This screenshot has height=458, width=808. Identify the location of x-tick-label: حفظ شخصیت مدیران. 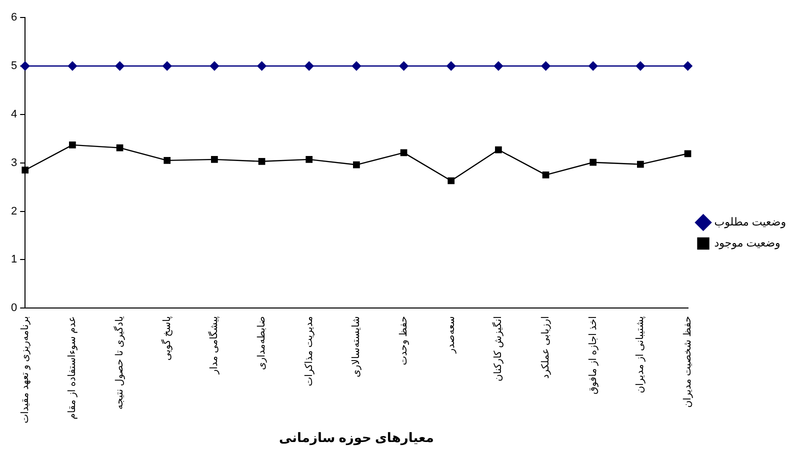
(688, 362).